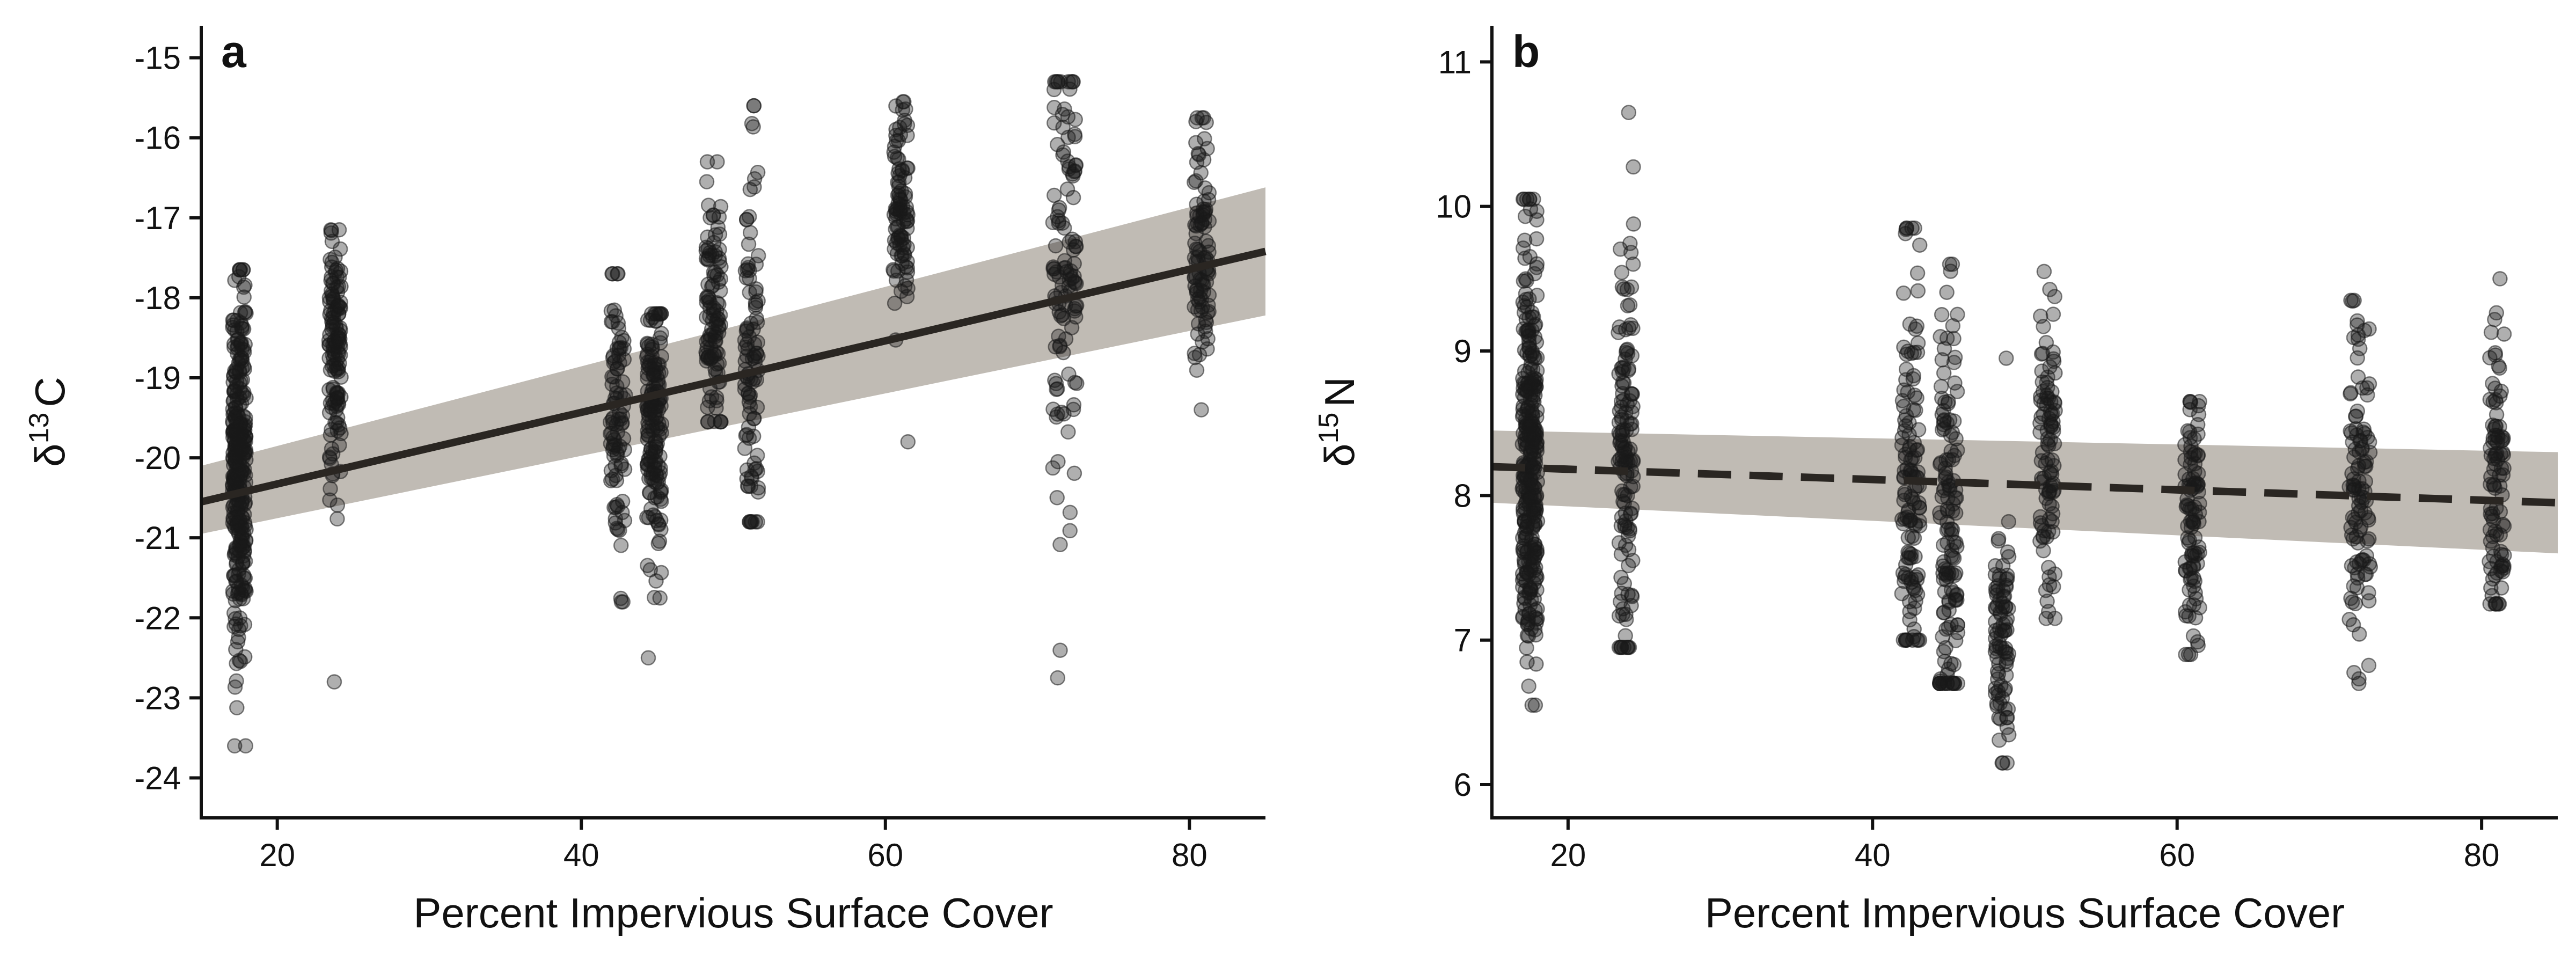 This screenshot has height=966, width=2576. Describe the element at coordinates (733, 912) in the screenshot. I see `x-axis-title: Percent Impervious Surface Cover` at that location.